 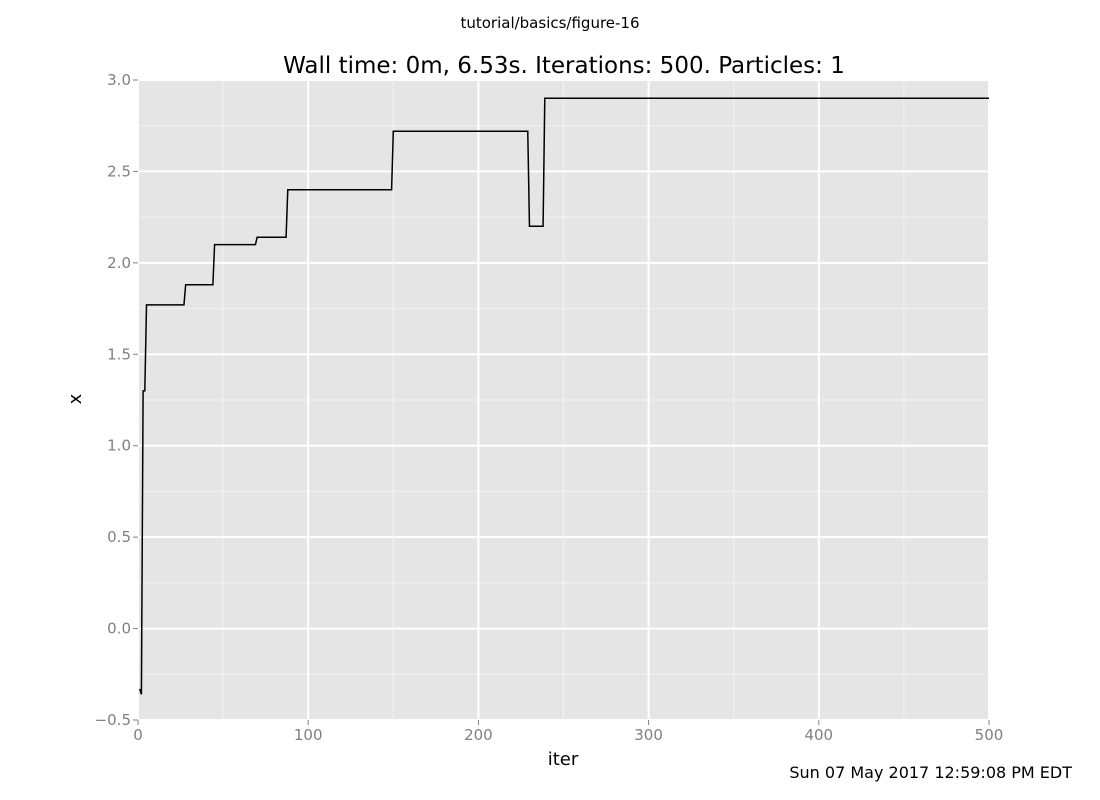 What do you see at coordinates (549, 23) in the screenshot?
I see `figure-name: tutorial/basics/figure-16` at bounding box center [549, 23].